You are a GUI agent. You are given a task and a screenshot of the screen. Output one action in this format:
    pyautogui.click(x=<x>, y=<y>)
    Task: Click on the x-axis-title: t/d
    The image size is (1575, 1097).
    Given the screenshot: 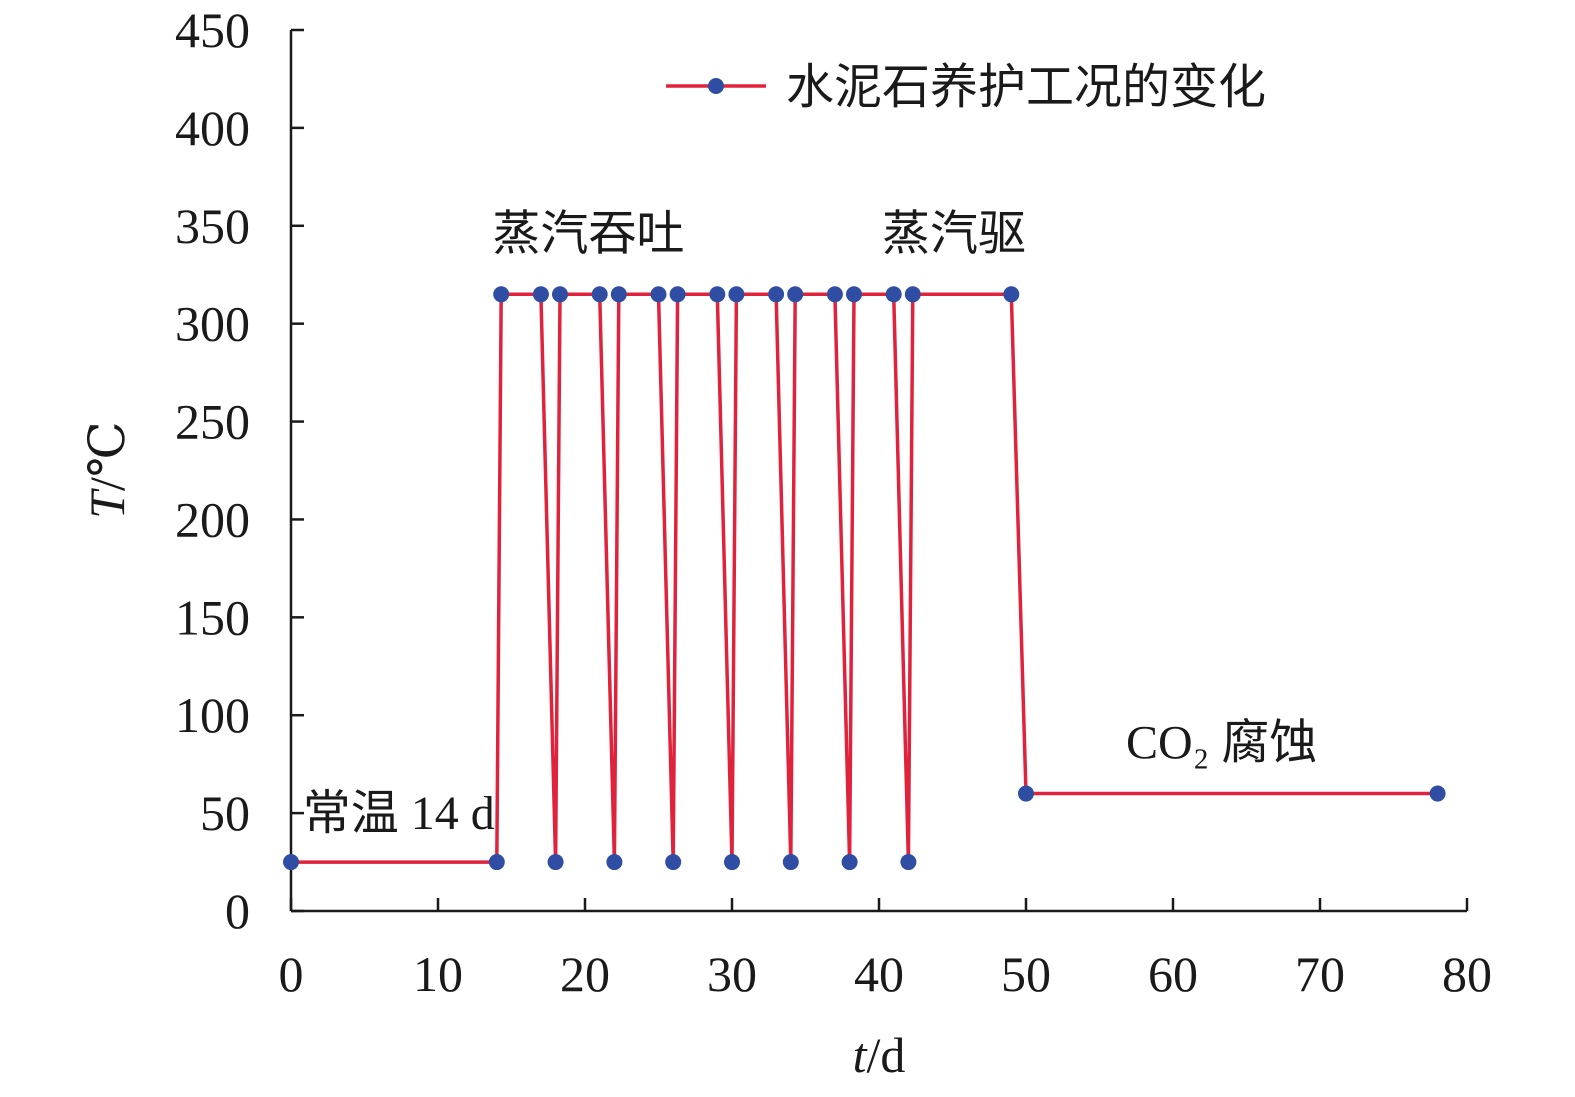 What is the action you would take?
    pyautogui.click(x=879, y=1055)
    